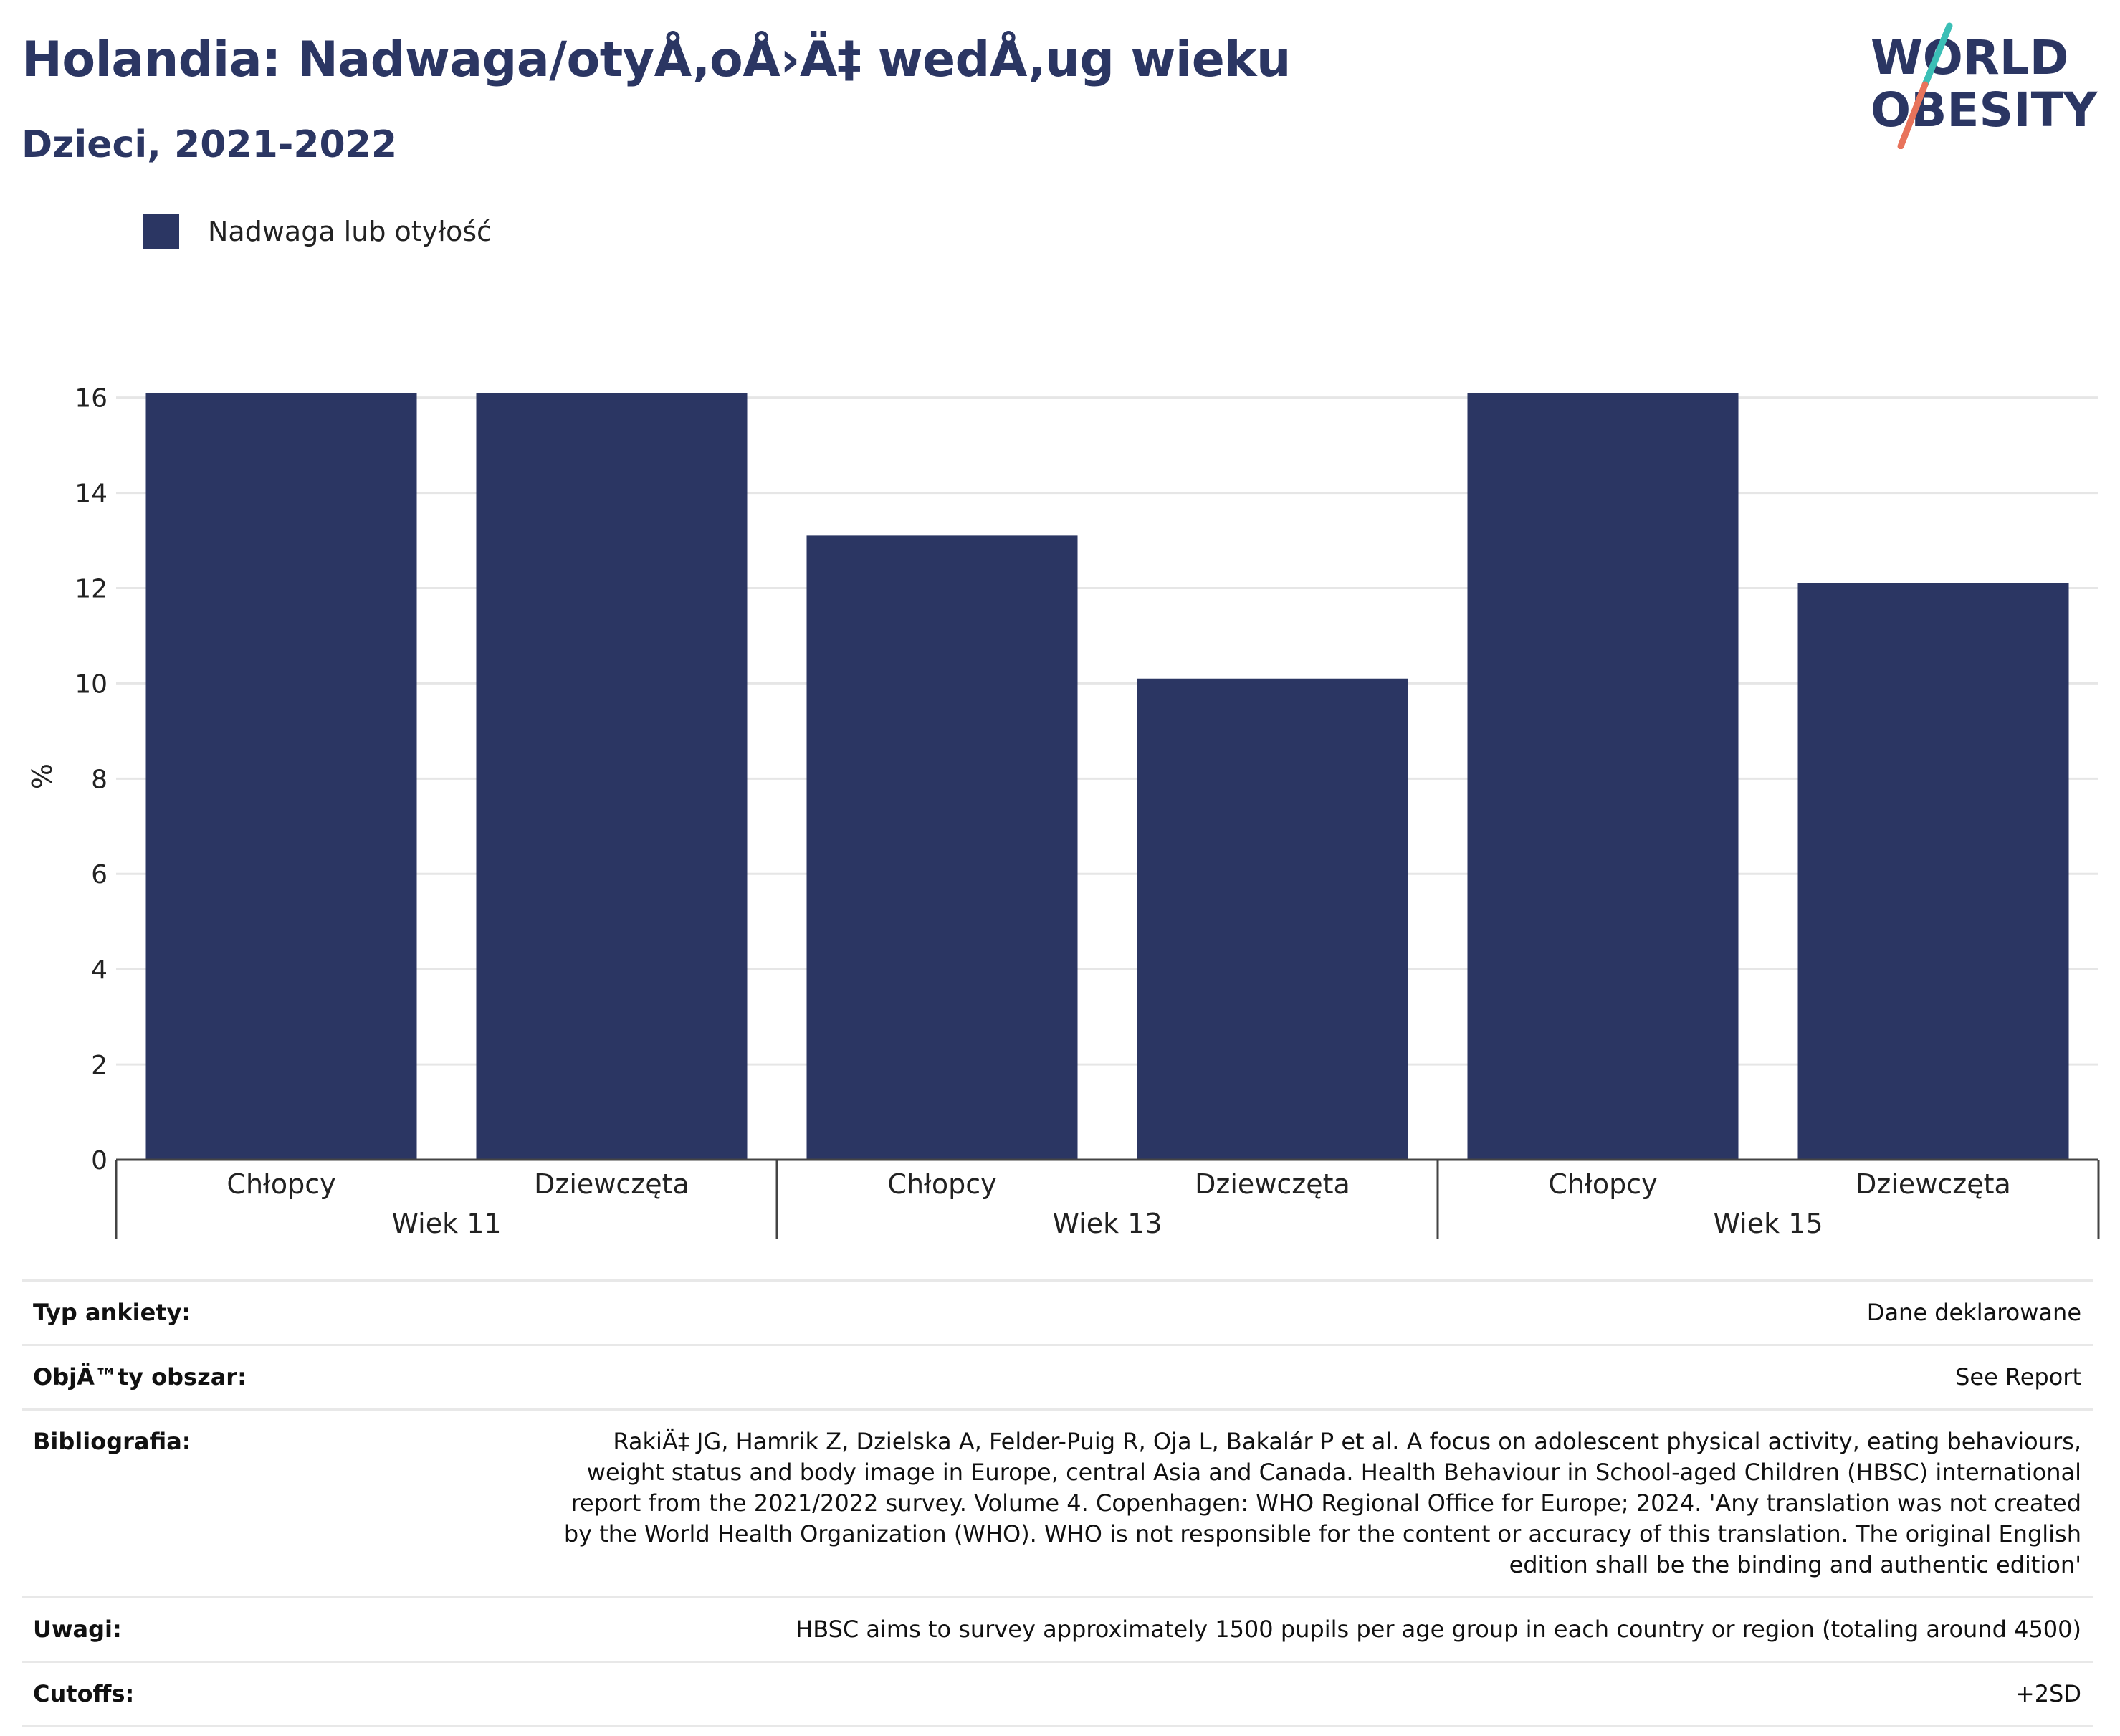 This screenshot has width=2120, height=1736. What do you see at coordinates (112, 1312) in the screenshot?
I see `meta-label: Typ ankiety:` at bounding box center [112, 1312].